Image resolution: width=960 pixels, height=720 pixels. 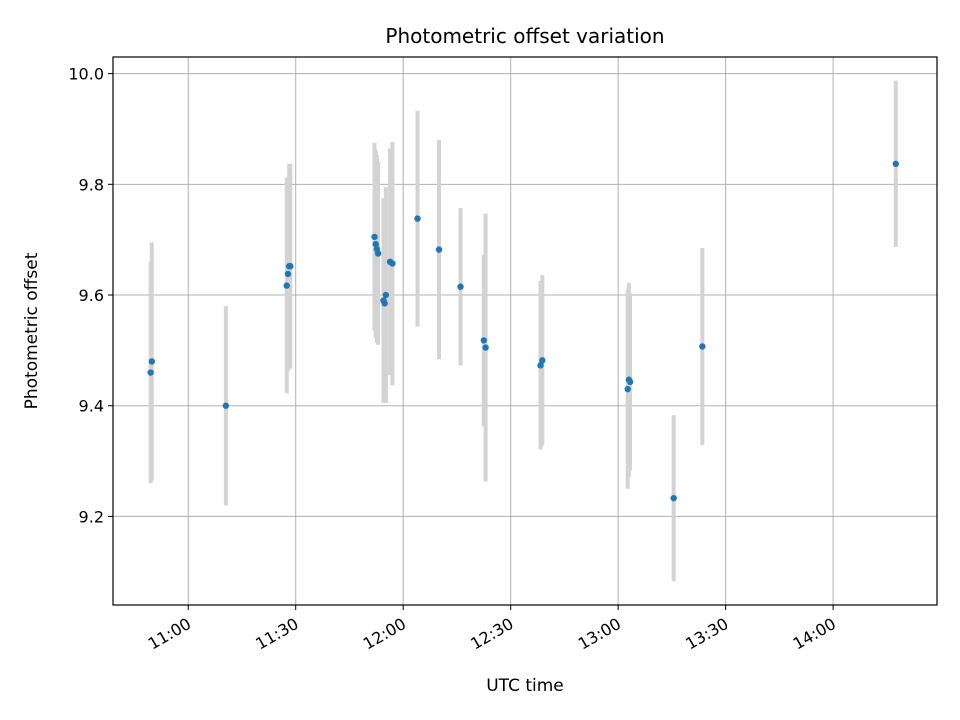 What do you see at coordinates (91, 516) in the screenshot?
I see `y-tick-label: 9.2` at bounding box center [91, 516].